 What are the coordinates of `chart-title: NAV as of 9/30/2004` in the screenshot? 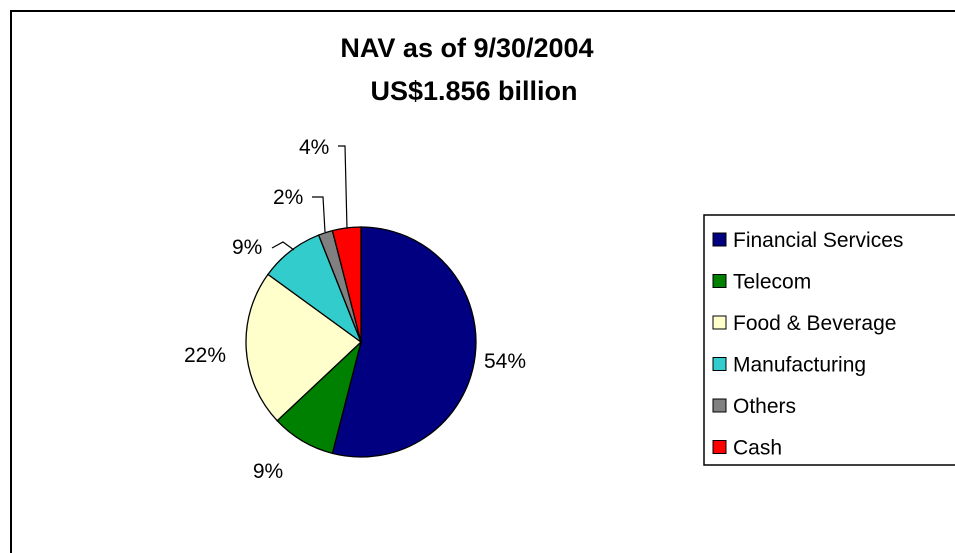 It's located at (466, 48).